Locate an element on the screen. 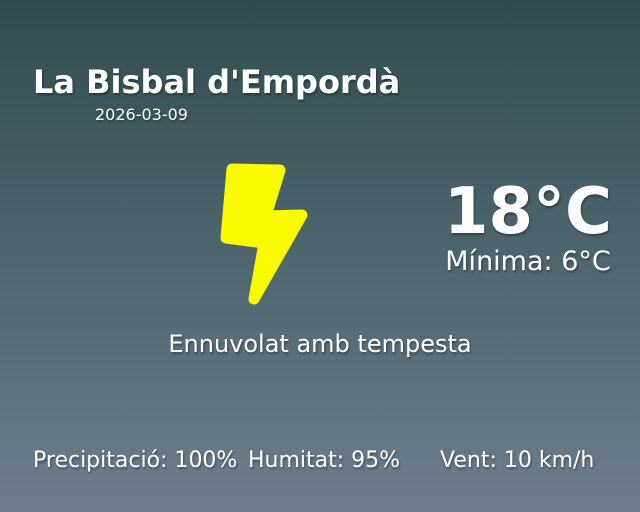  temperature-value: 18°C is located at coordinates (528, 212).